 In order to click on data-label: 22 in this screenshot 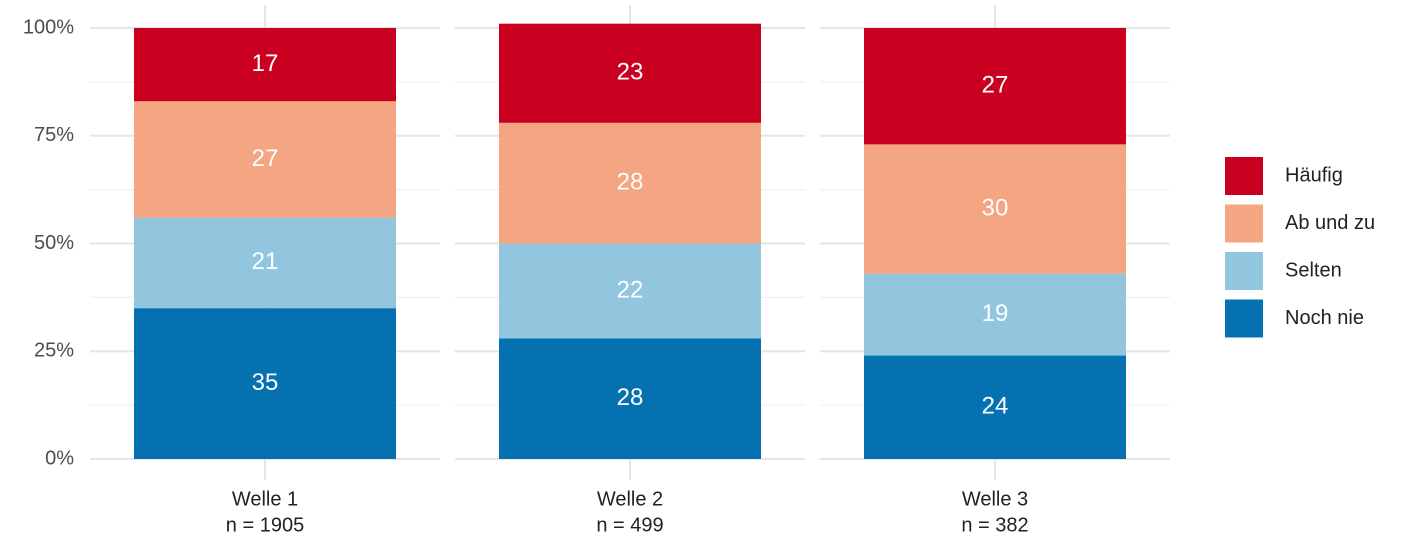, I will do `click(630, 289)`.